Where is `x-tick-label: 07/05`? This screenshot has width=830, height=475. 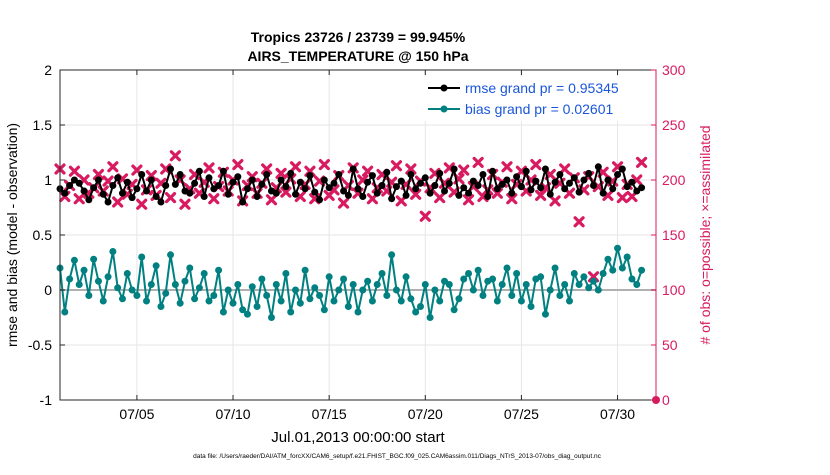
x-tick-label: 07/05 is located at coordinates (136, 414).